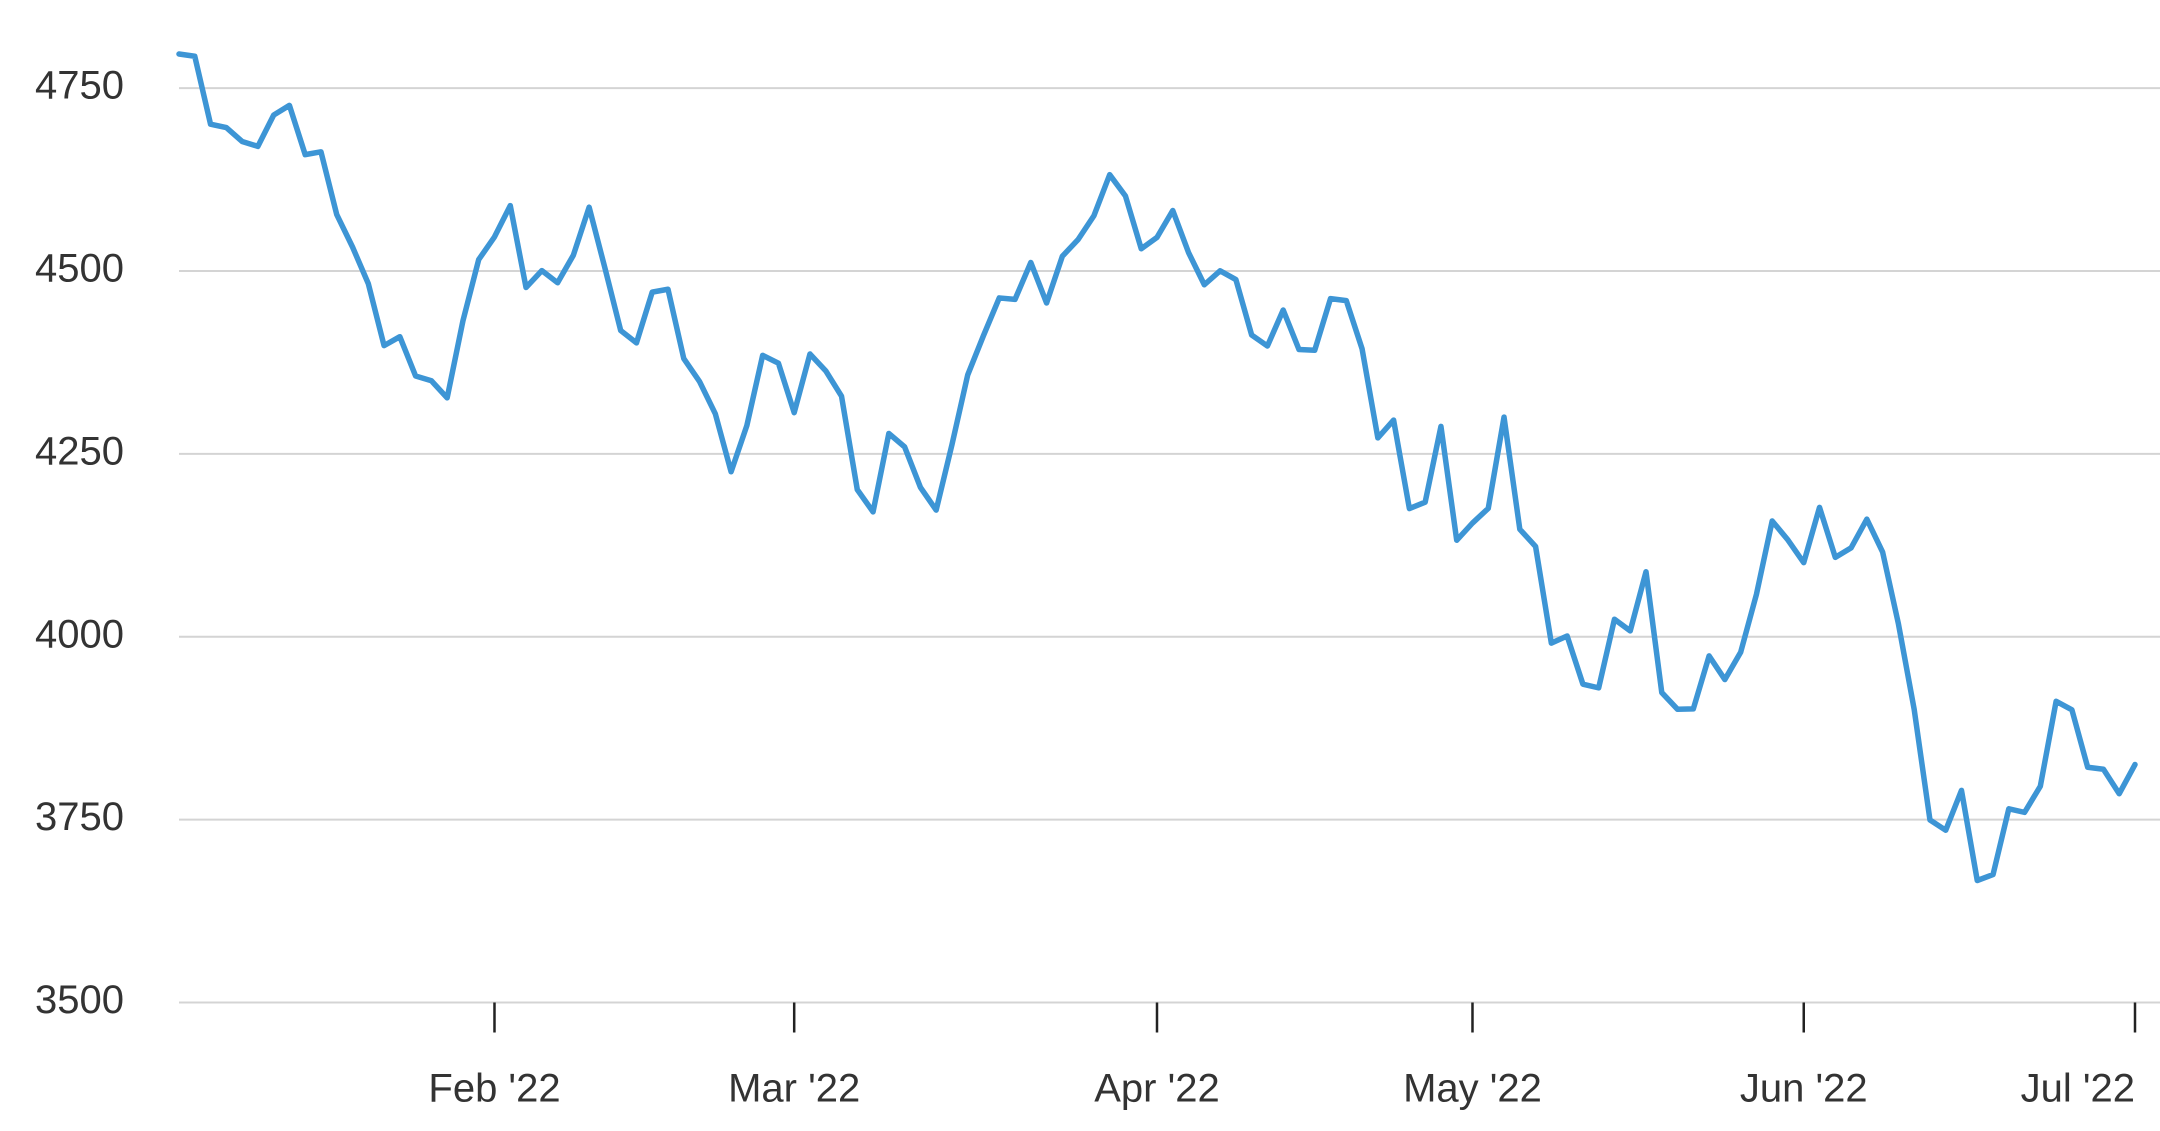  Describe the element at coordinates (1804, 1089) in the screenshot. I see `x-tick-label: Jun '22` at that location.